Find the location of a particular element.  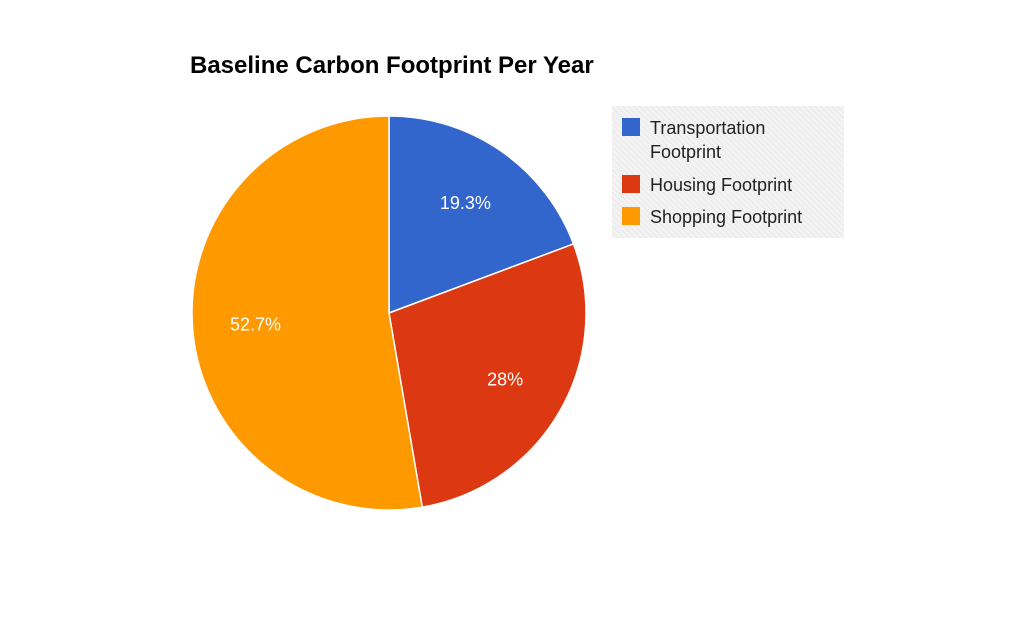

legend-item-shopping: Shopping Footprint is located at coordinates (728, 217).